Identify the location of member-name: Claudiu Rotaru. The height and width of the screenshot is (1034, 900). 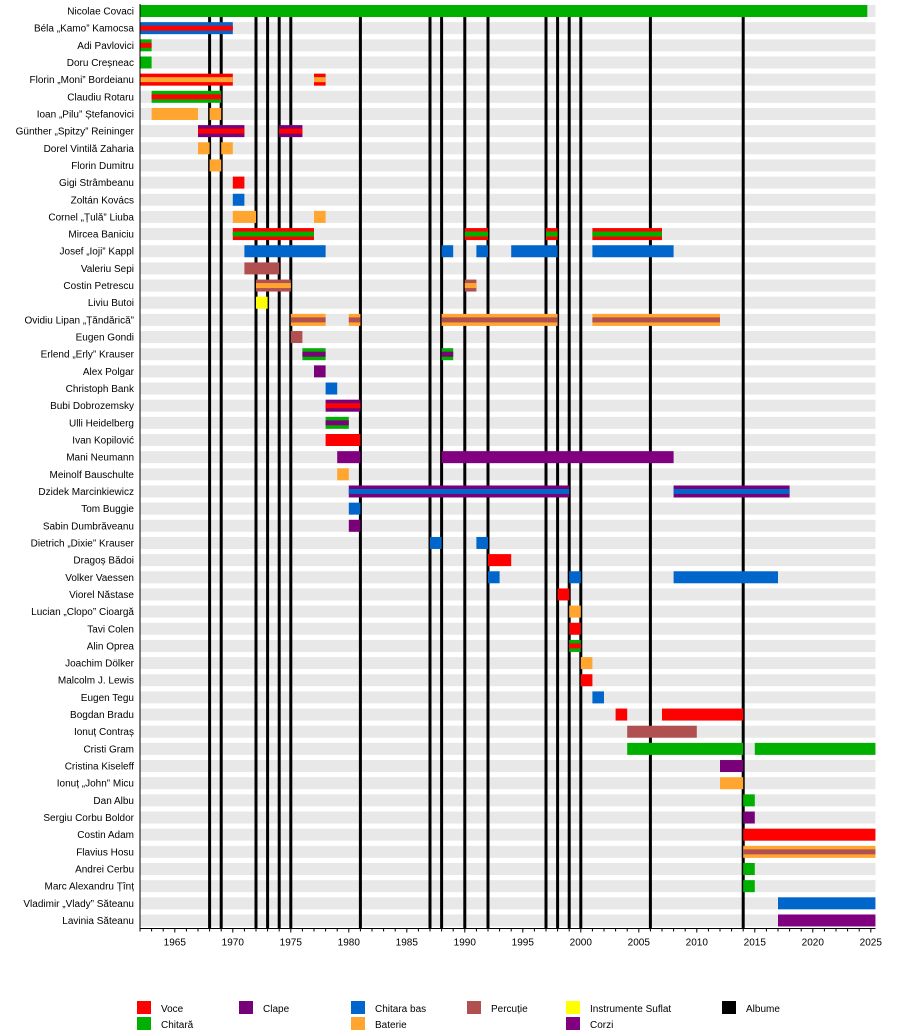
(100, 97).